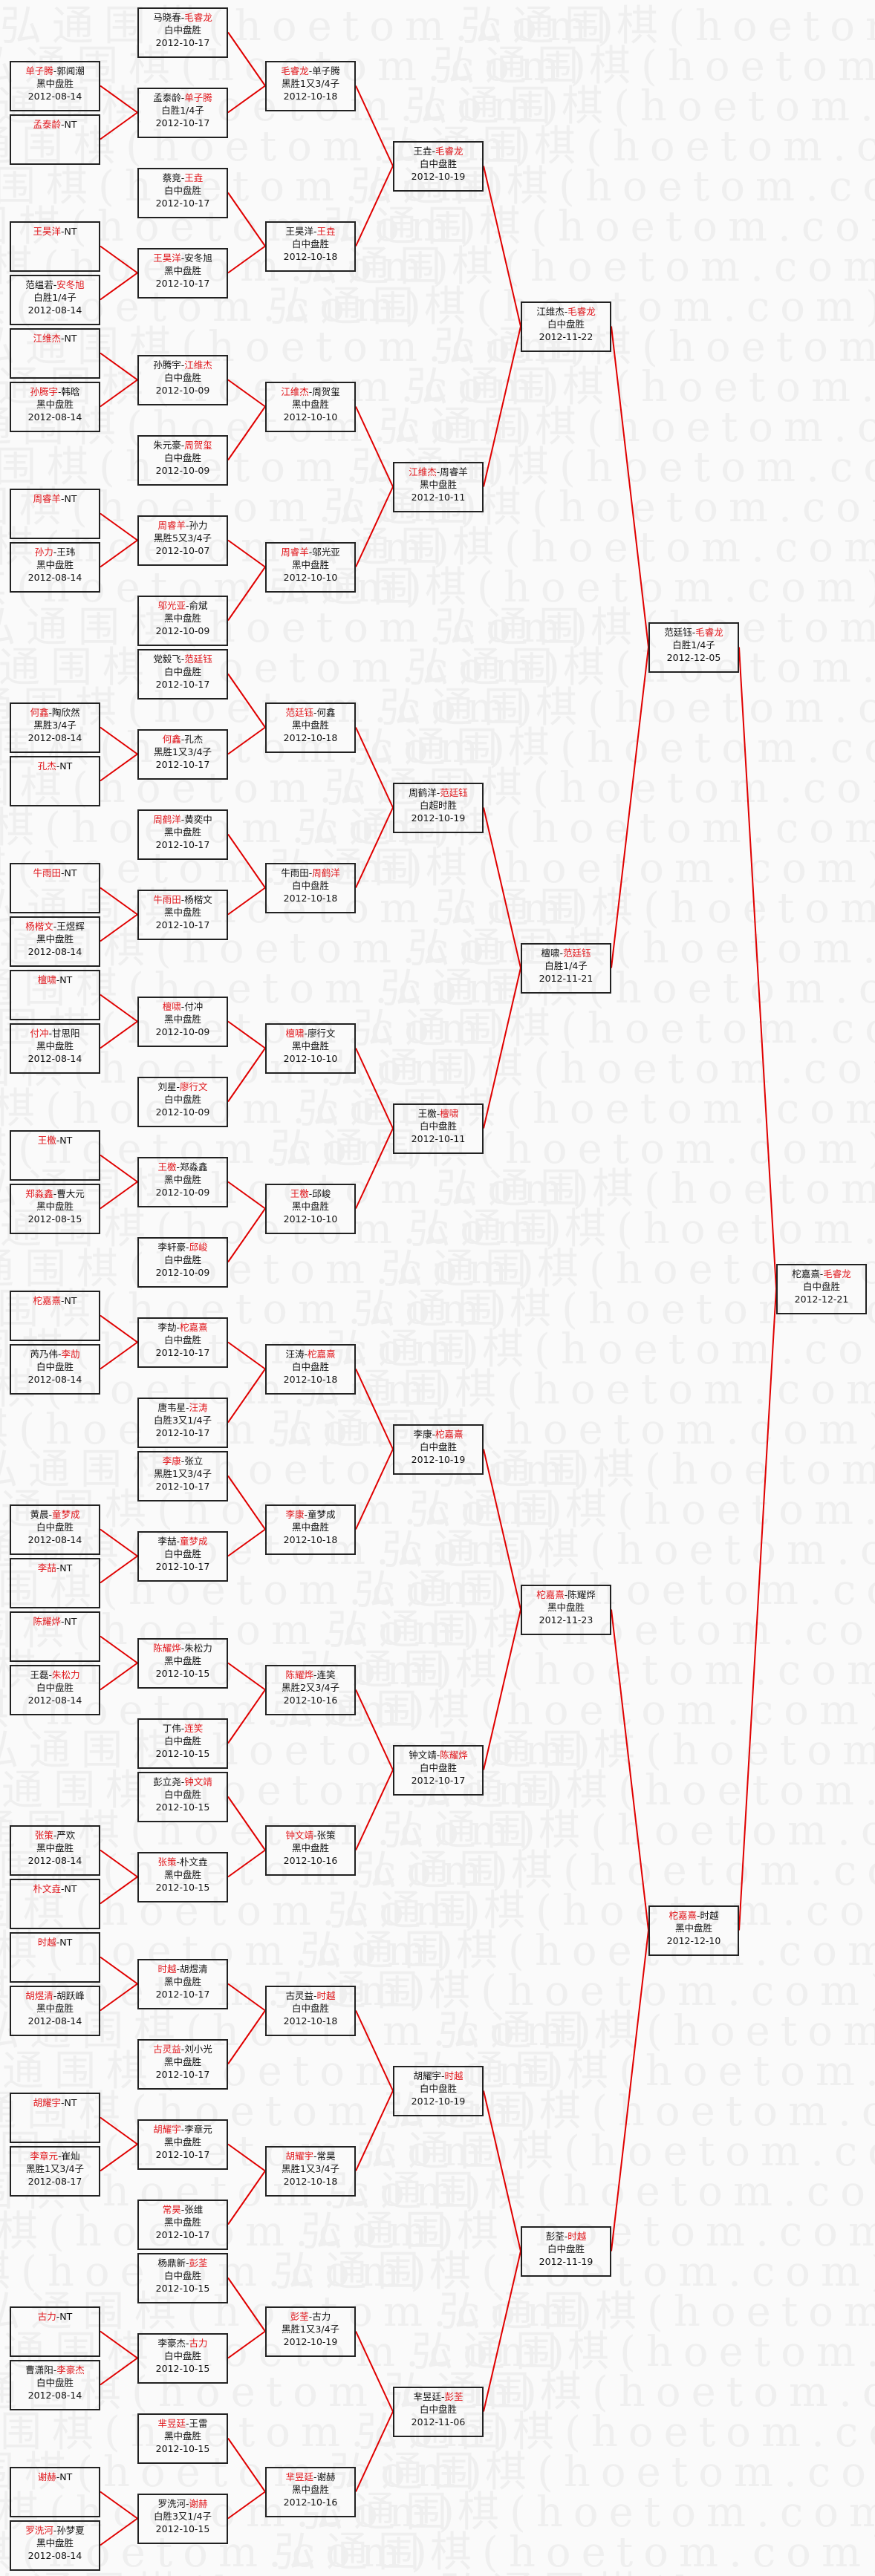 The width and height of the screenshot is (875, 2576). Describe the element at coordinates (55, 1636) in the screenshot. I see `match-box: 陈耀烨-NT` at that location.